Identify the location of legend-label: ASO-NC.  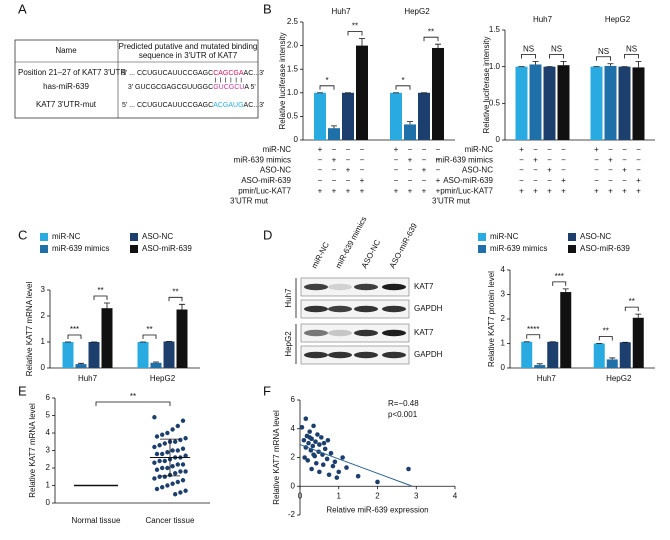
(595, 236).